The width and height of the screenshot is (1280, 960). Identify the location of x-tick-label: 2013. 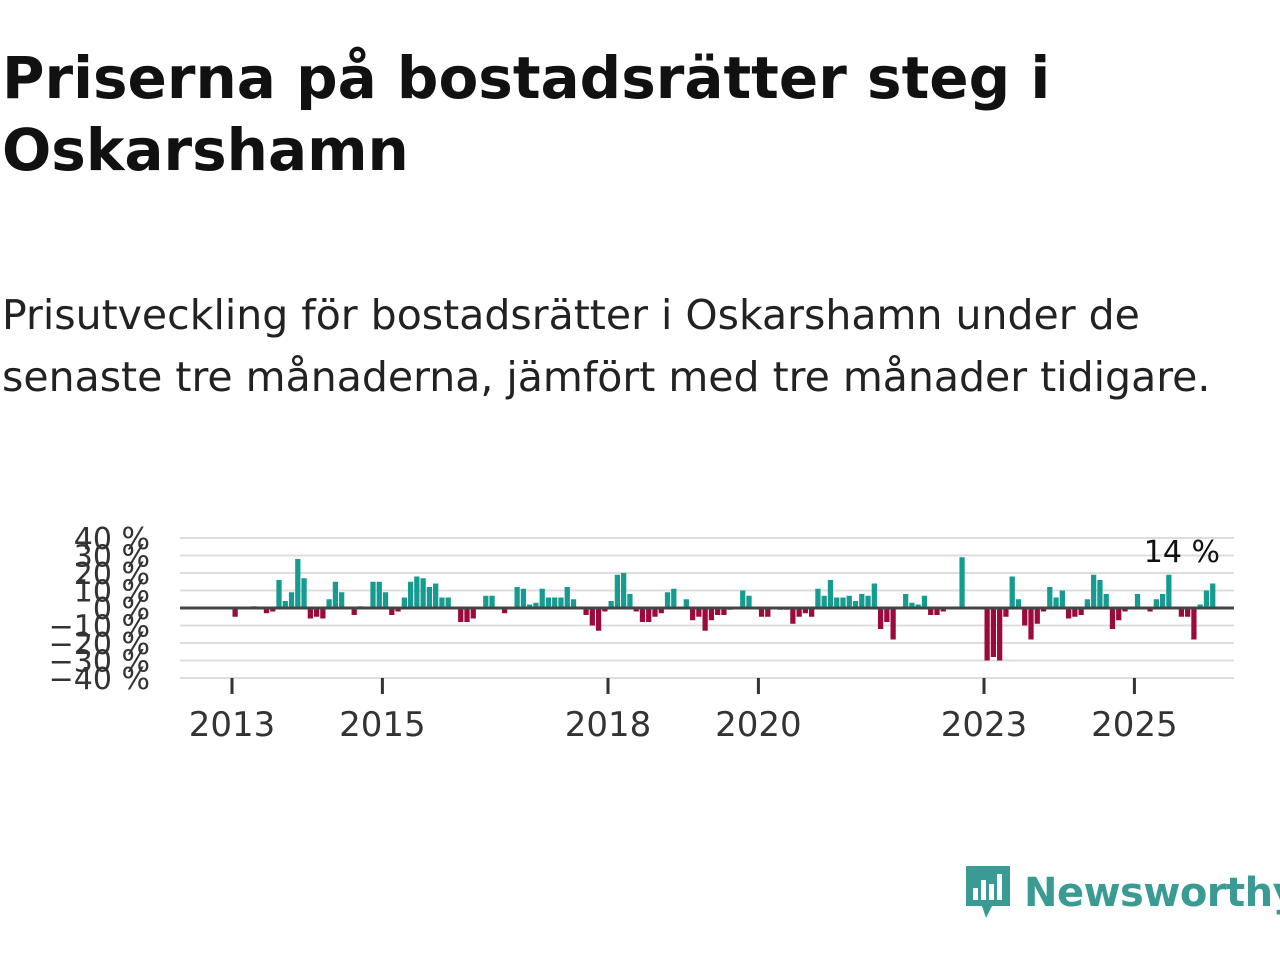
(232, 725).